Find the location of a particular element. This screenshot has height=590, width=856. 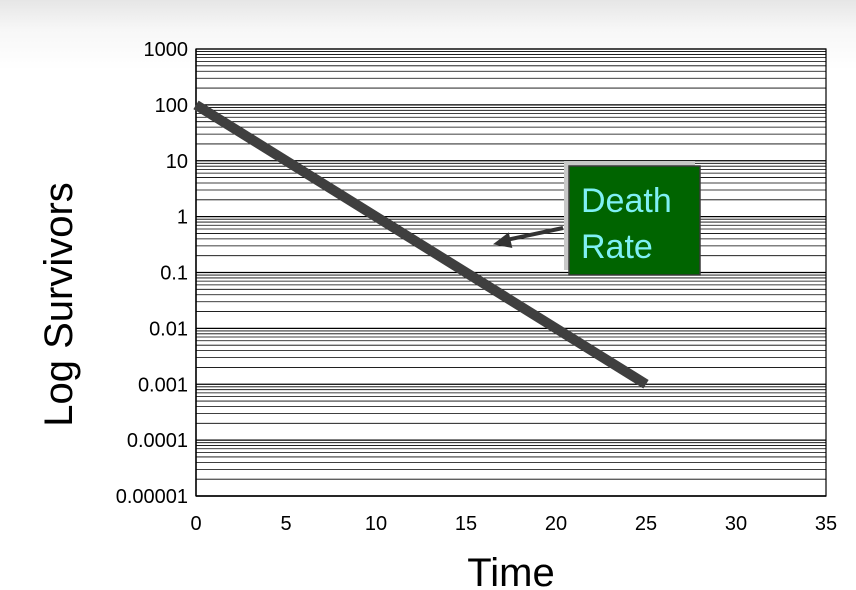

y-axis-title: Log Survivors is located at coordinates (59, 304).